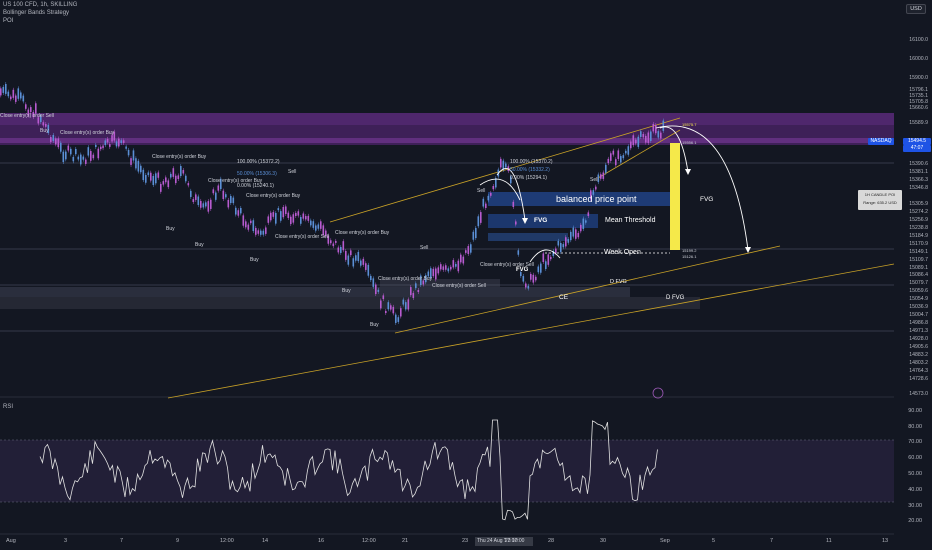 The width and height of the screenshot is (932, 550). I want to click on price-label: 15589.9, so click(918, 123).